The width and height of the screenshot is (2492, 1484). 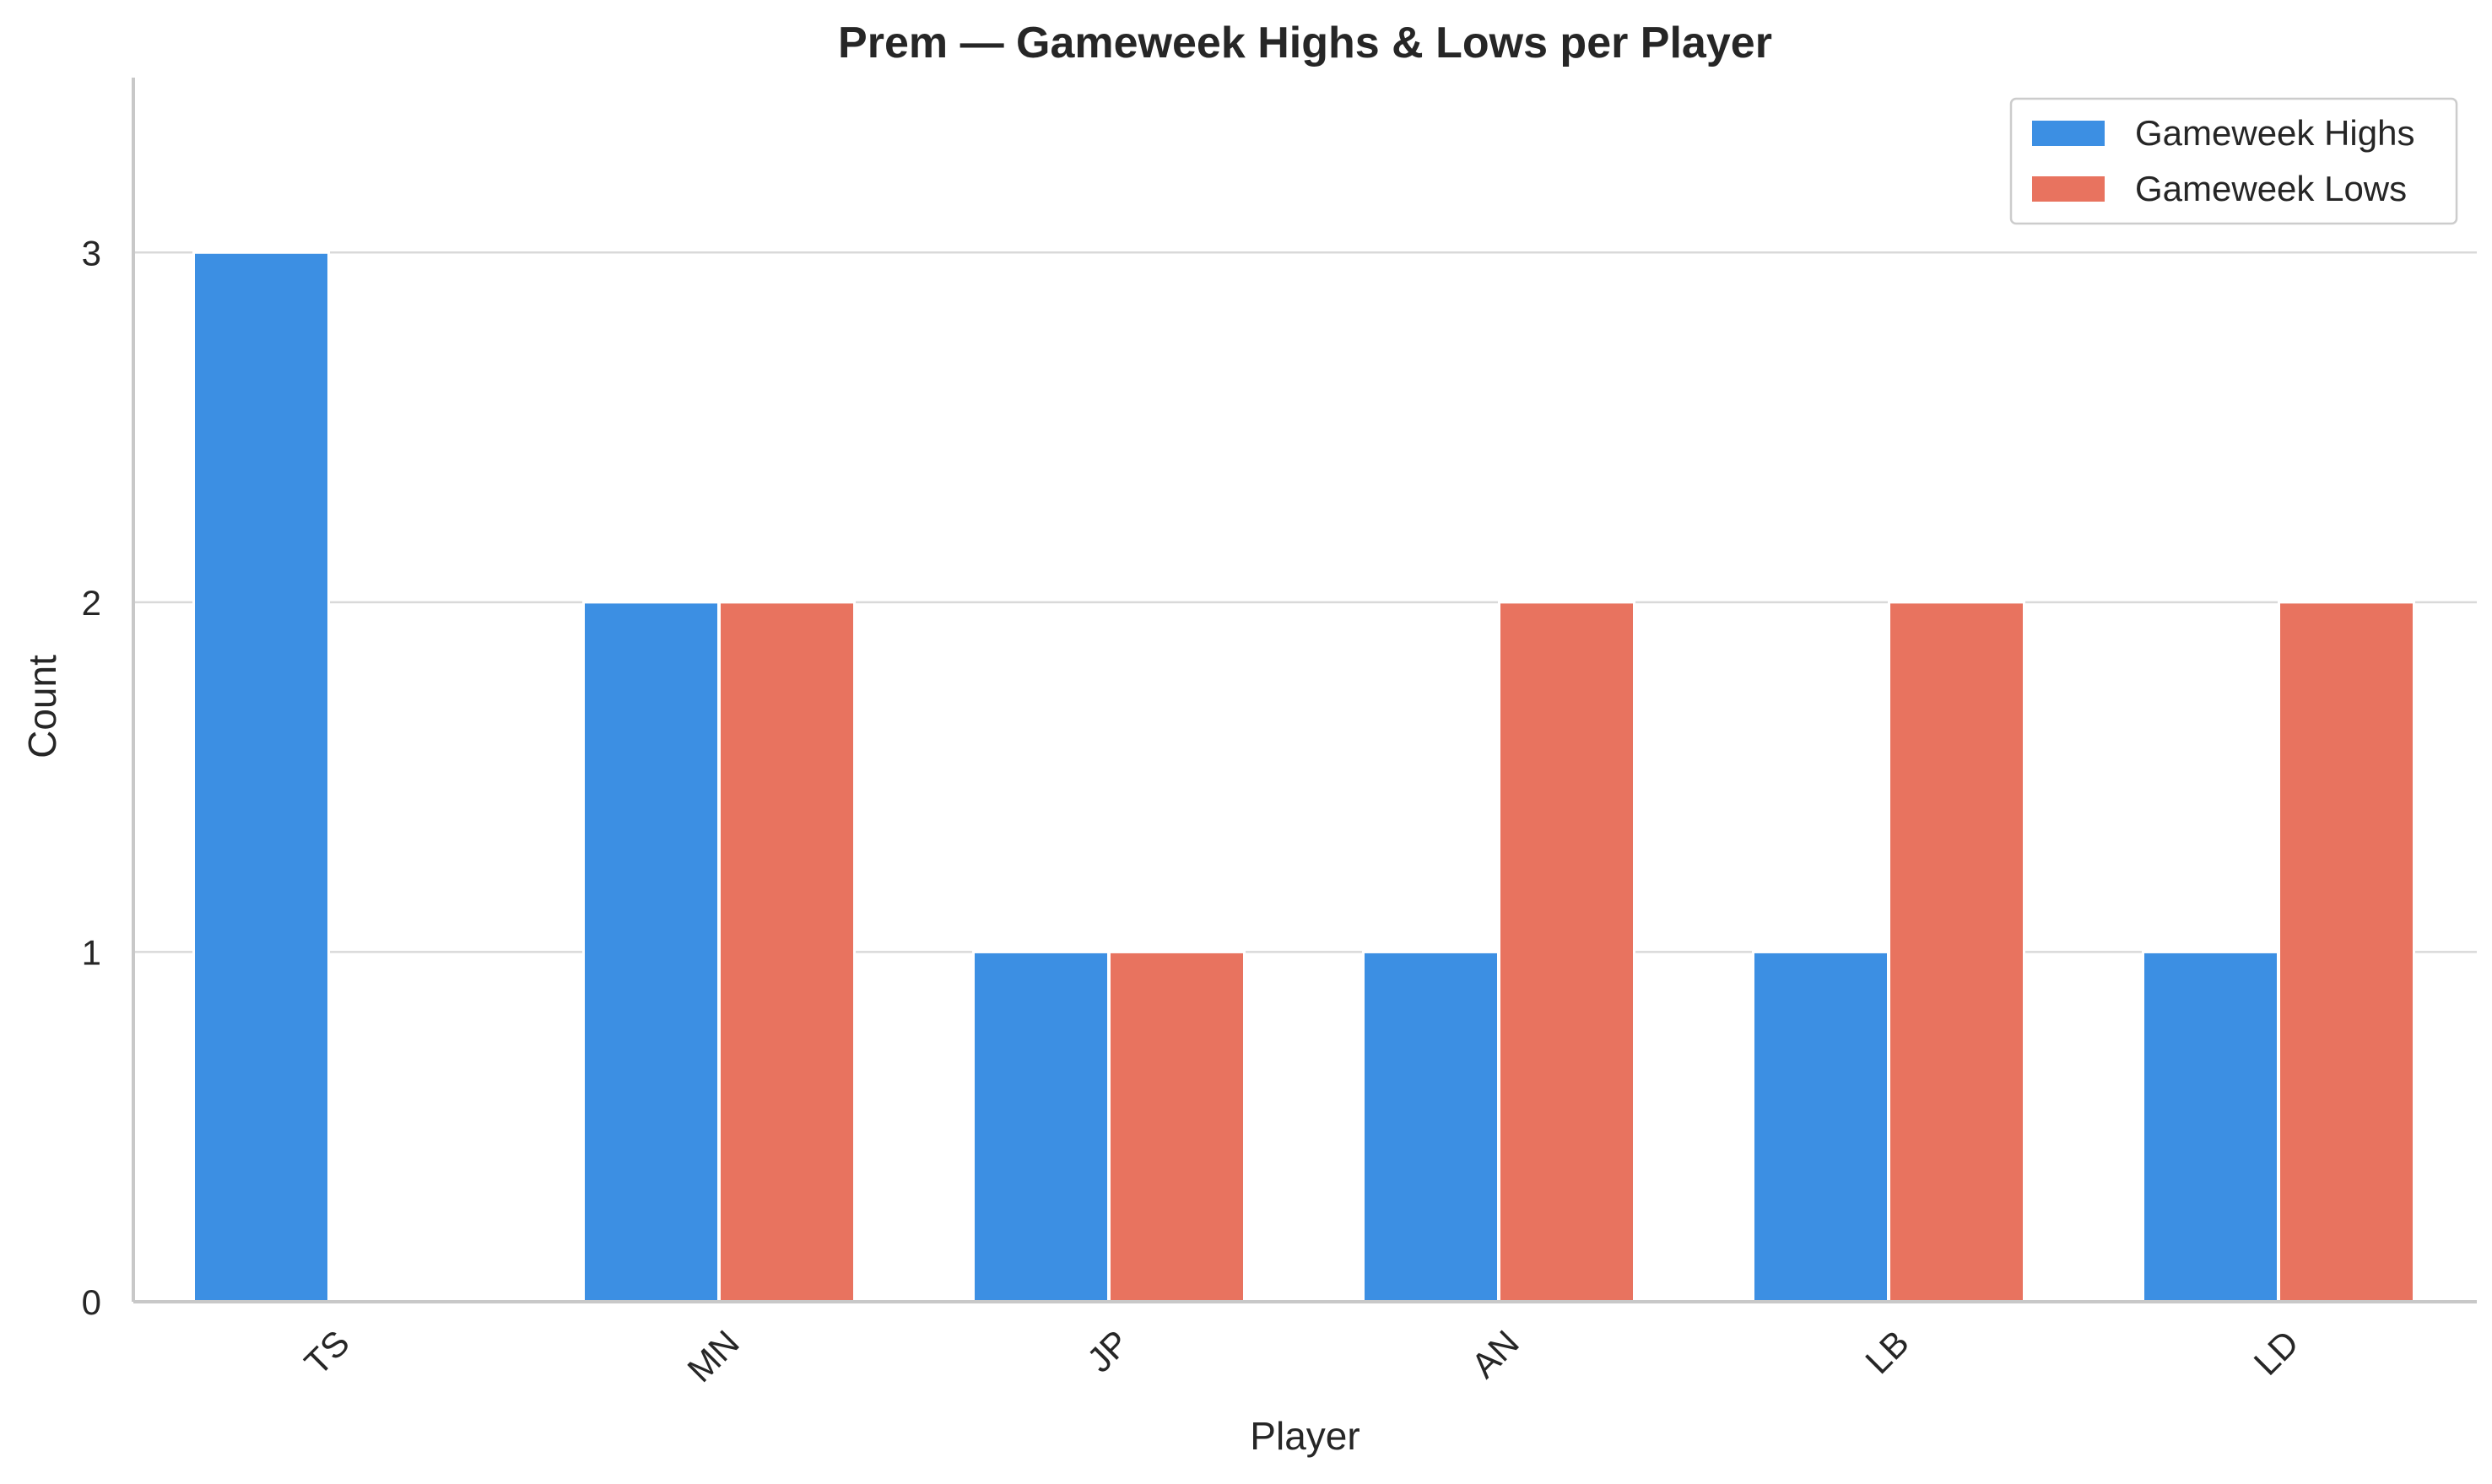 What do you see at coordinates (91, 952) in the screenshot?
I see `y-tick-label: 1` at bounding box center [91, 952].